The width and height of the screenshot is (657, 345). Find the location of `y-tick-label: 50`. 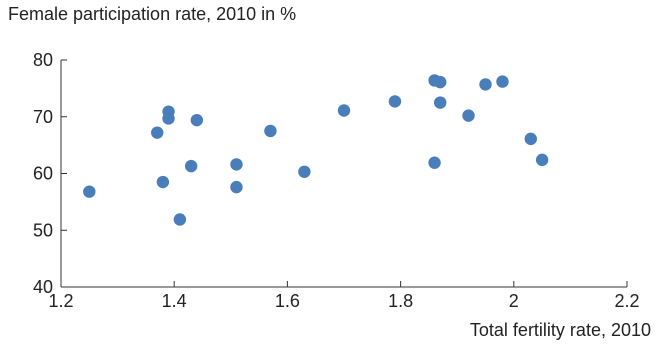

y-tick-label: 50 is located at coordinates (43, 230).